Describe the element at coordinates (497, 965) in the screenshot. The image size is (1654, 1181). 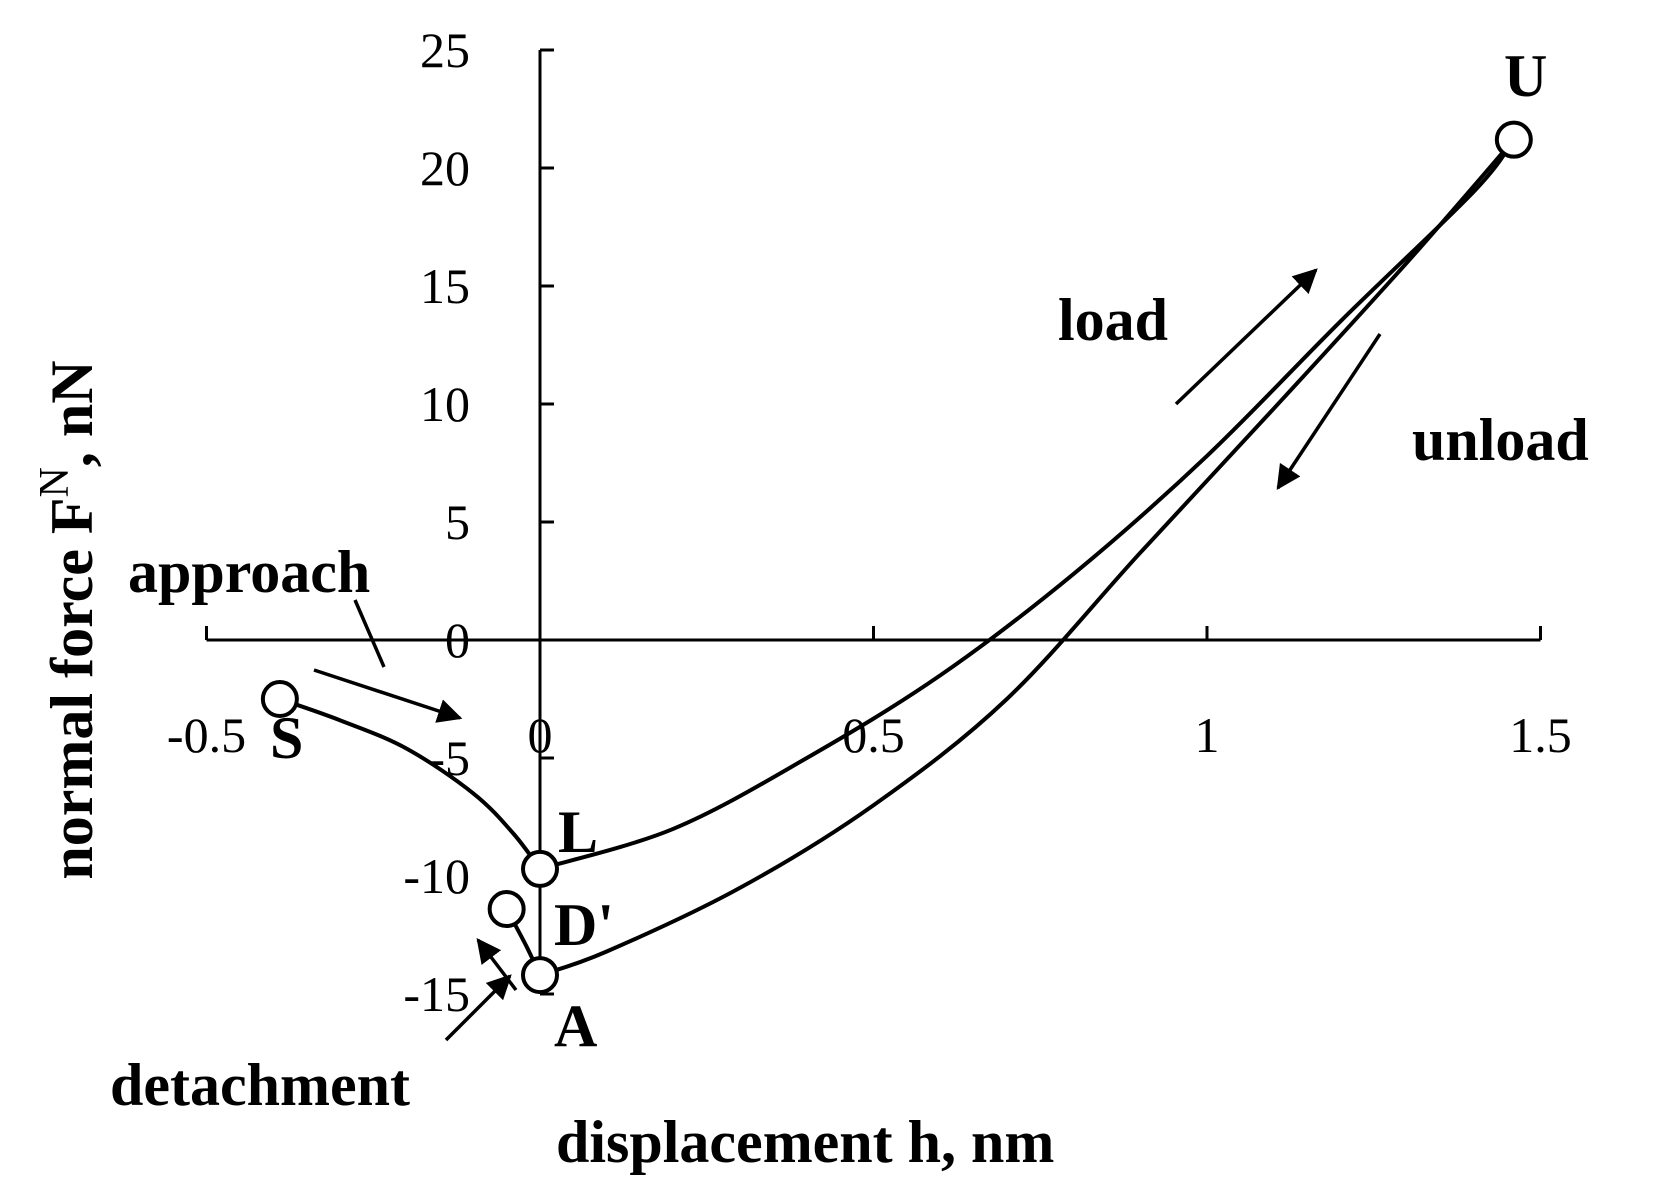
I see `detachment-arrow-d` at that location.